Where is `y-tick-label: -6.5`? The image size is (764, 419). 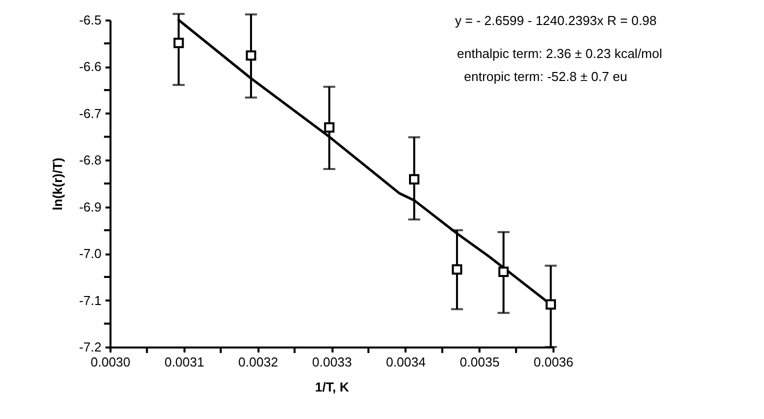
y-tick-label: -6.5 is located at coordinates (90, 20).